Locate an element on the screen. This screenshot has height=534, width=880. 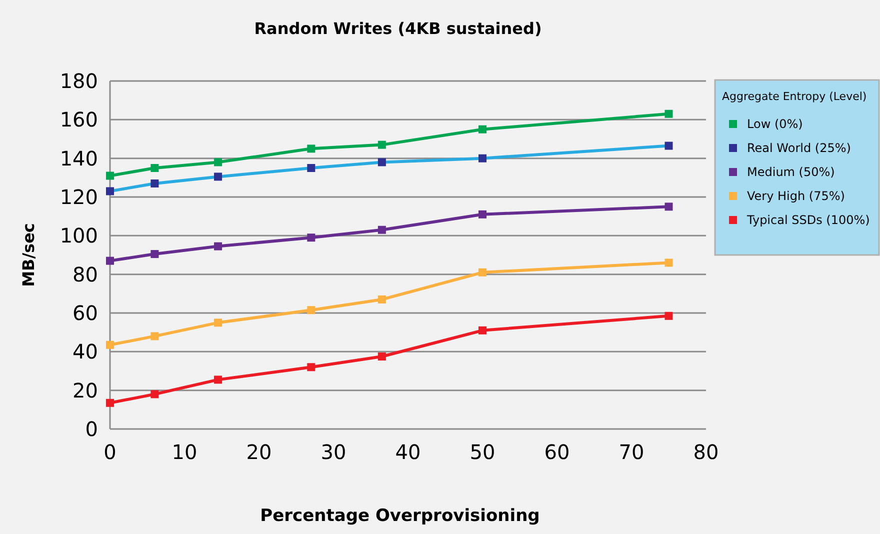
x-tick-label: 10 is located at coordinates (185, 452).